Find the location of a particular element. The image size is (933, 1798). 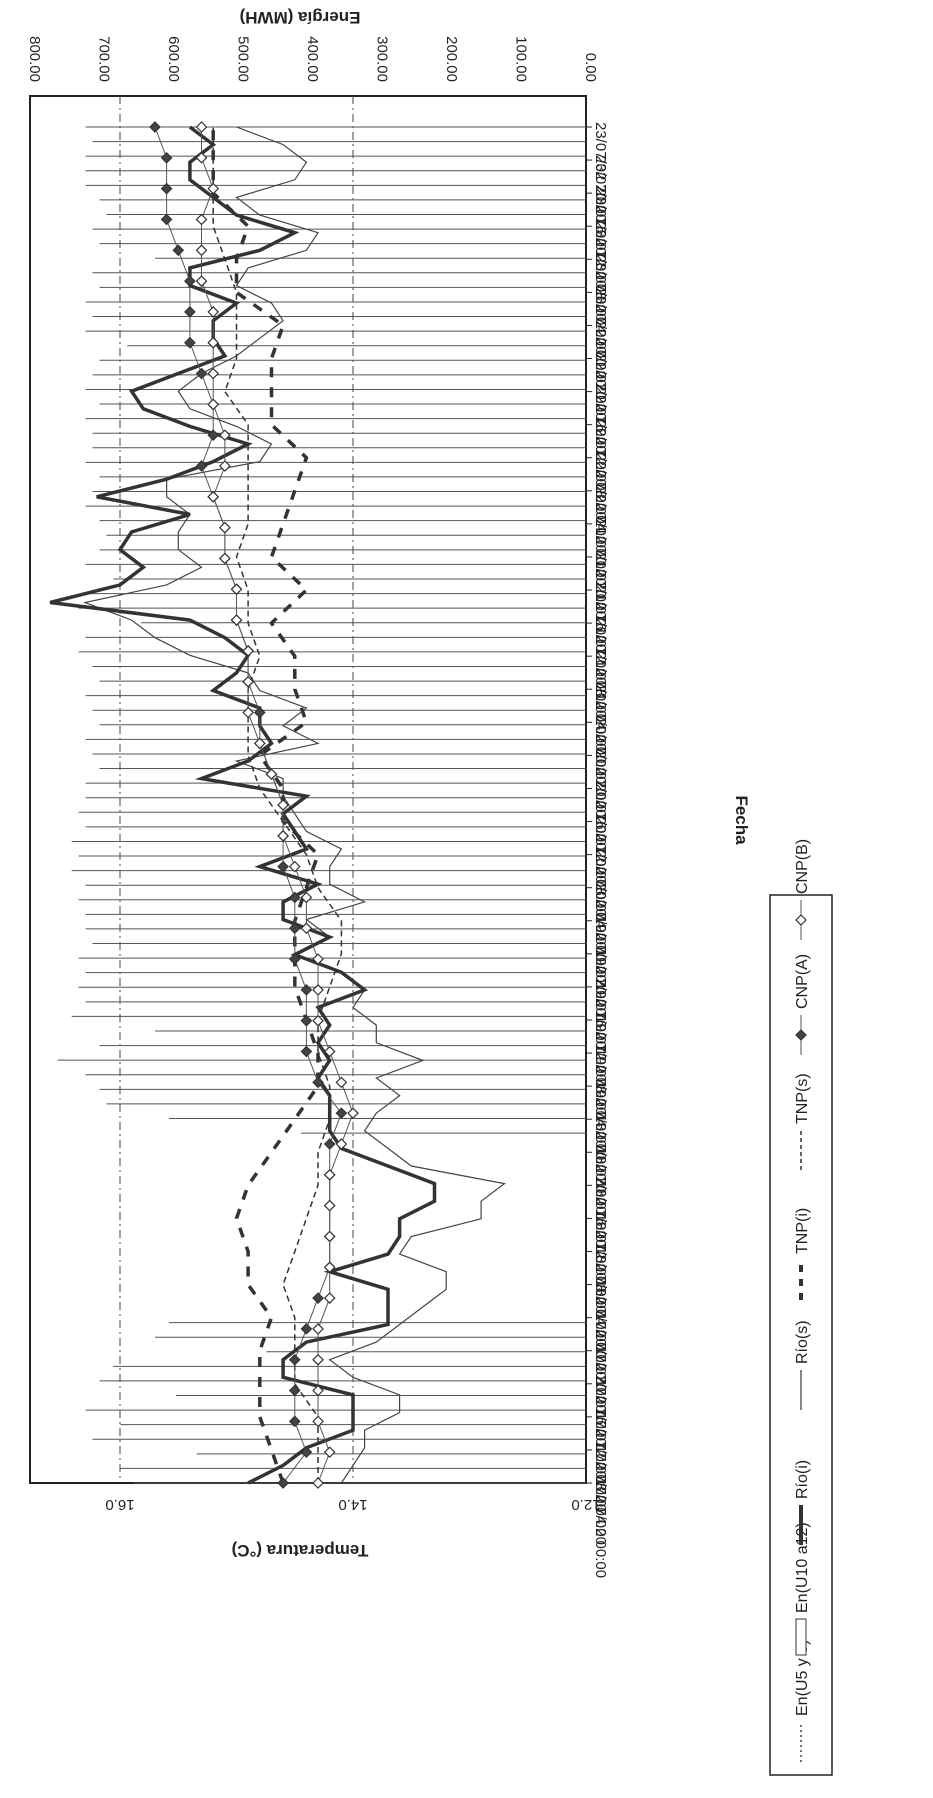

x-tick-label: 18/07/02 12:00 is located at coordinates (600, 1230).